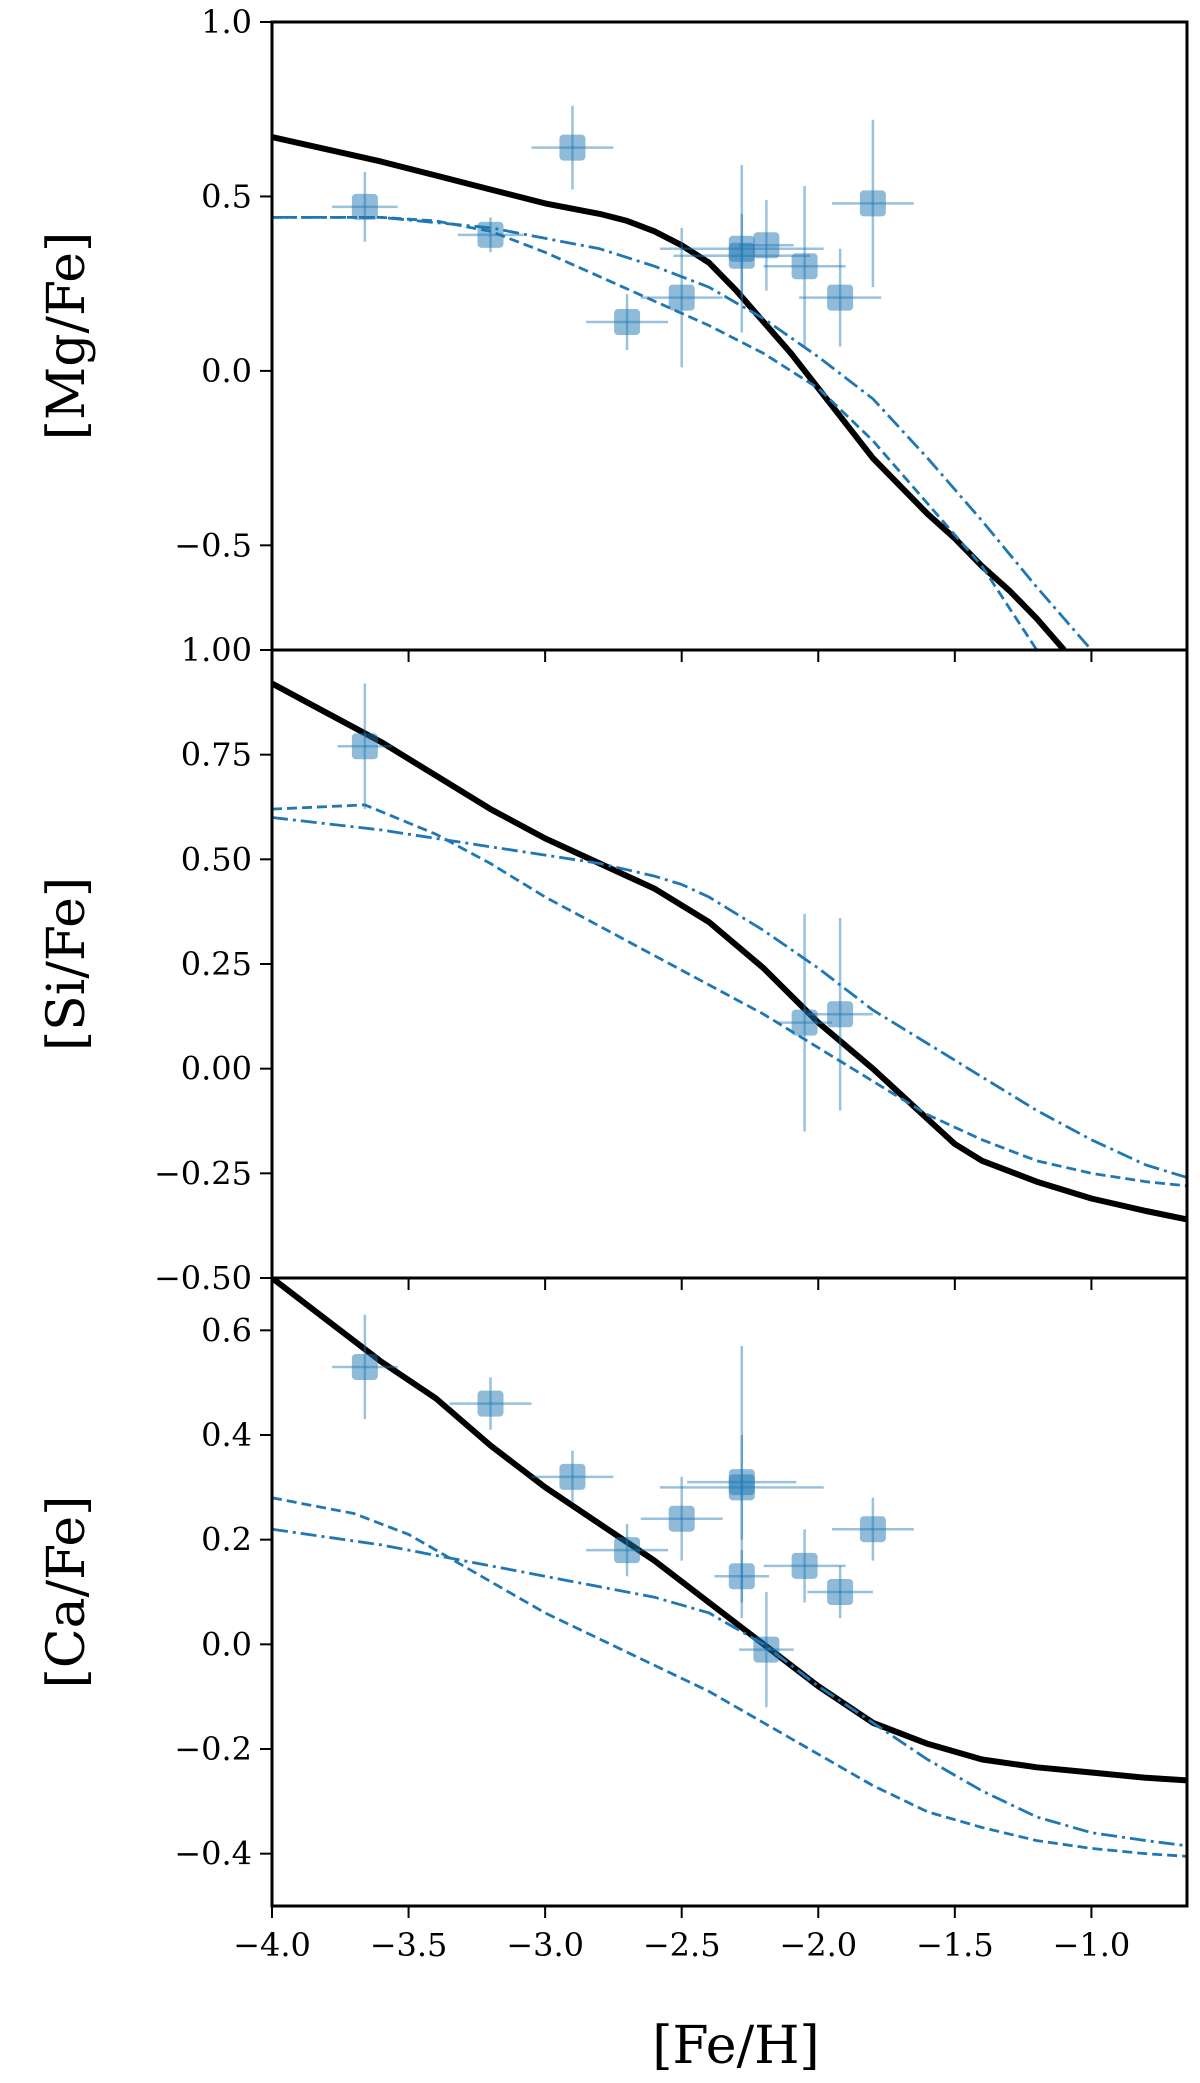  I want to click on x-tick-label: −3.0, so click(545, 1945).